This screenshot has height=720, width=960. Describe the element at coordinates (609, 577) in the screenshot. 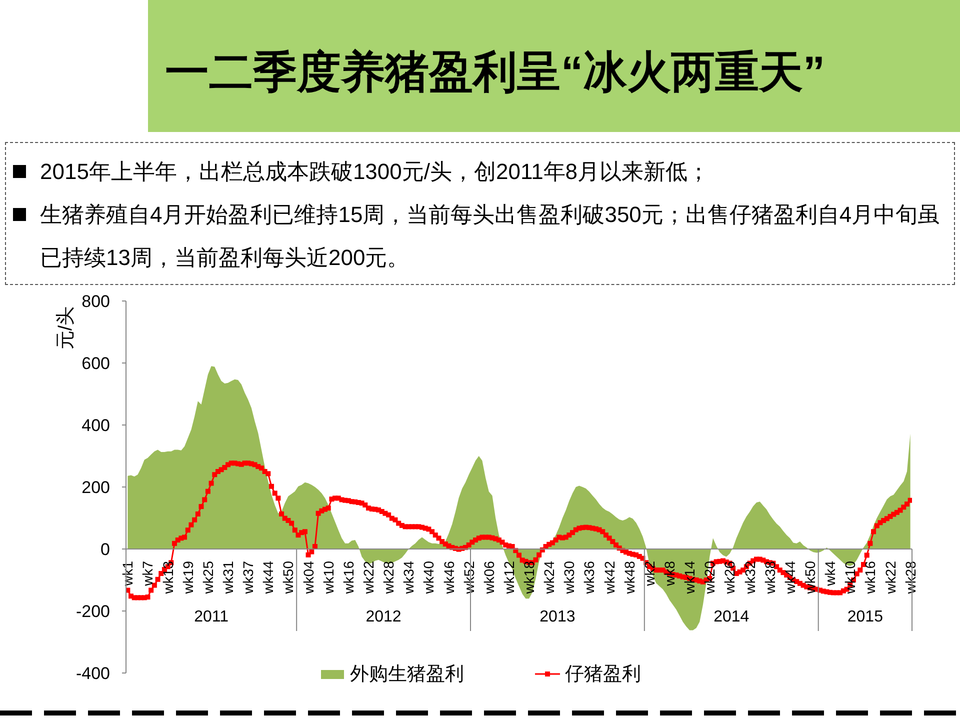

I see `x-tick-label: wk42` at that location.